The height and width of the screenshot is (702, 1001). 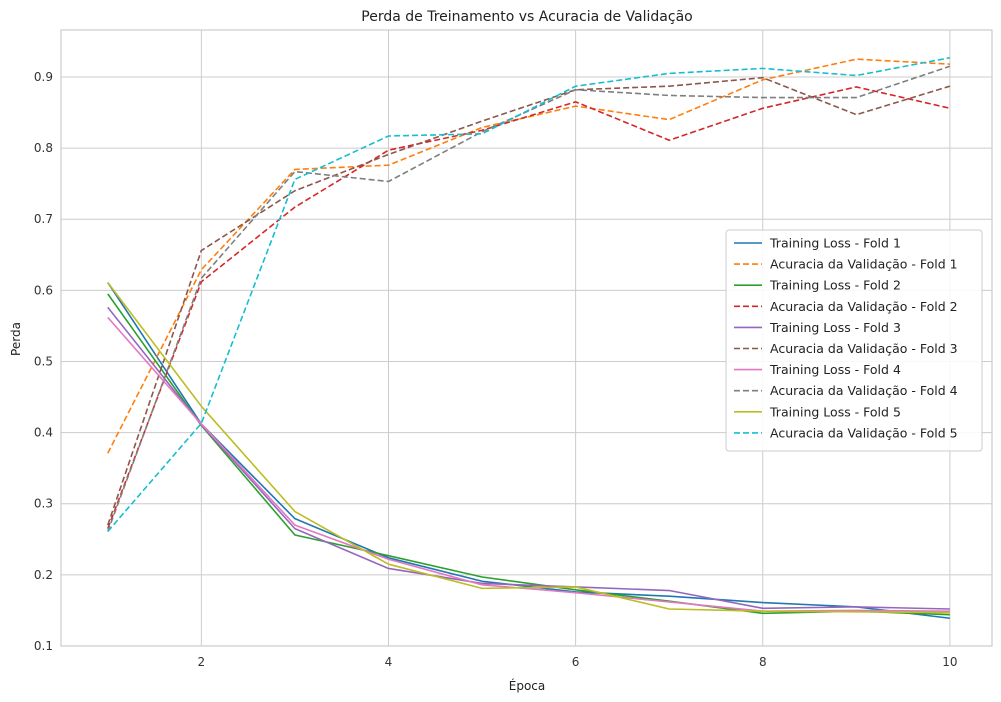 I want to click on legend-label: Training Loss - Fold 4, so click(x=835, y=369).